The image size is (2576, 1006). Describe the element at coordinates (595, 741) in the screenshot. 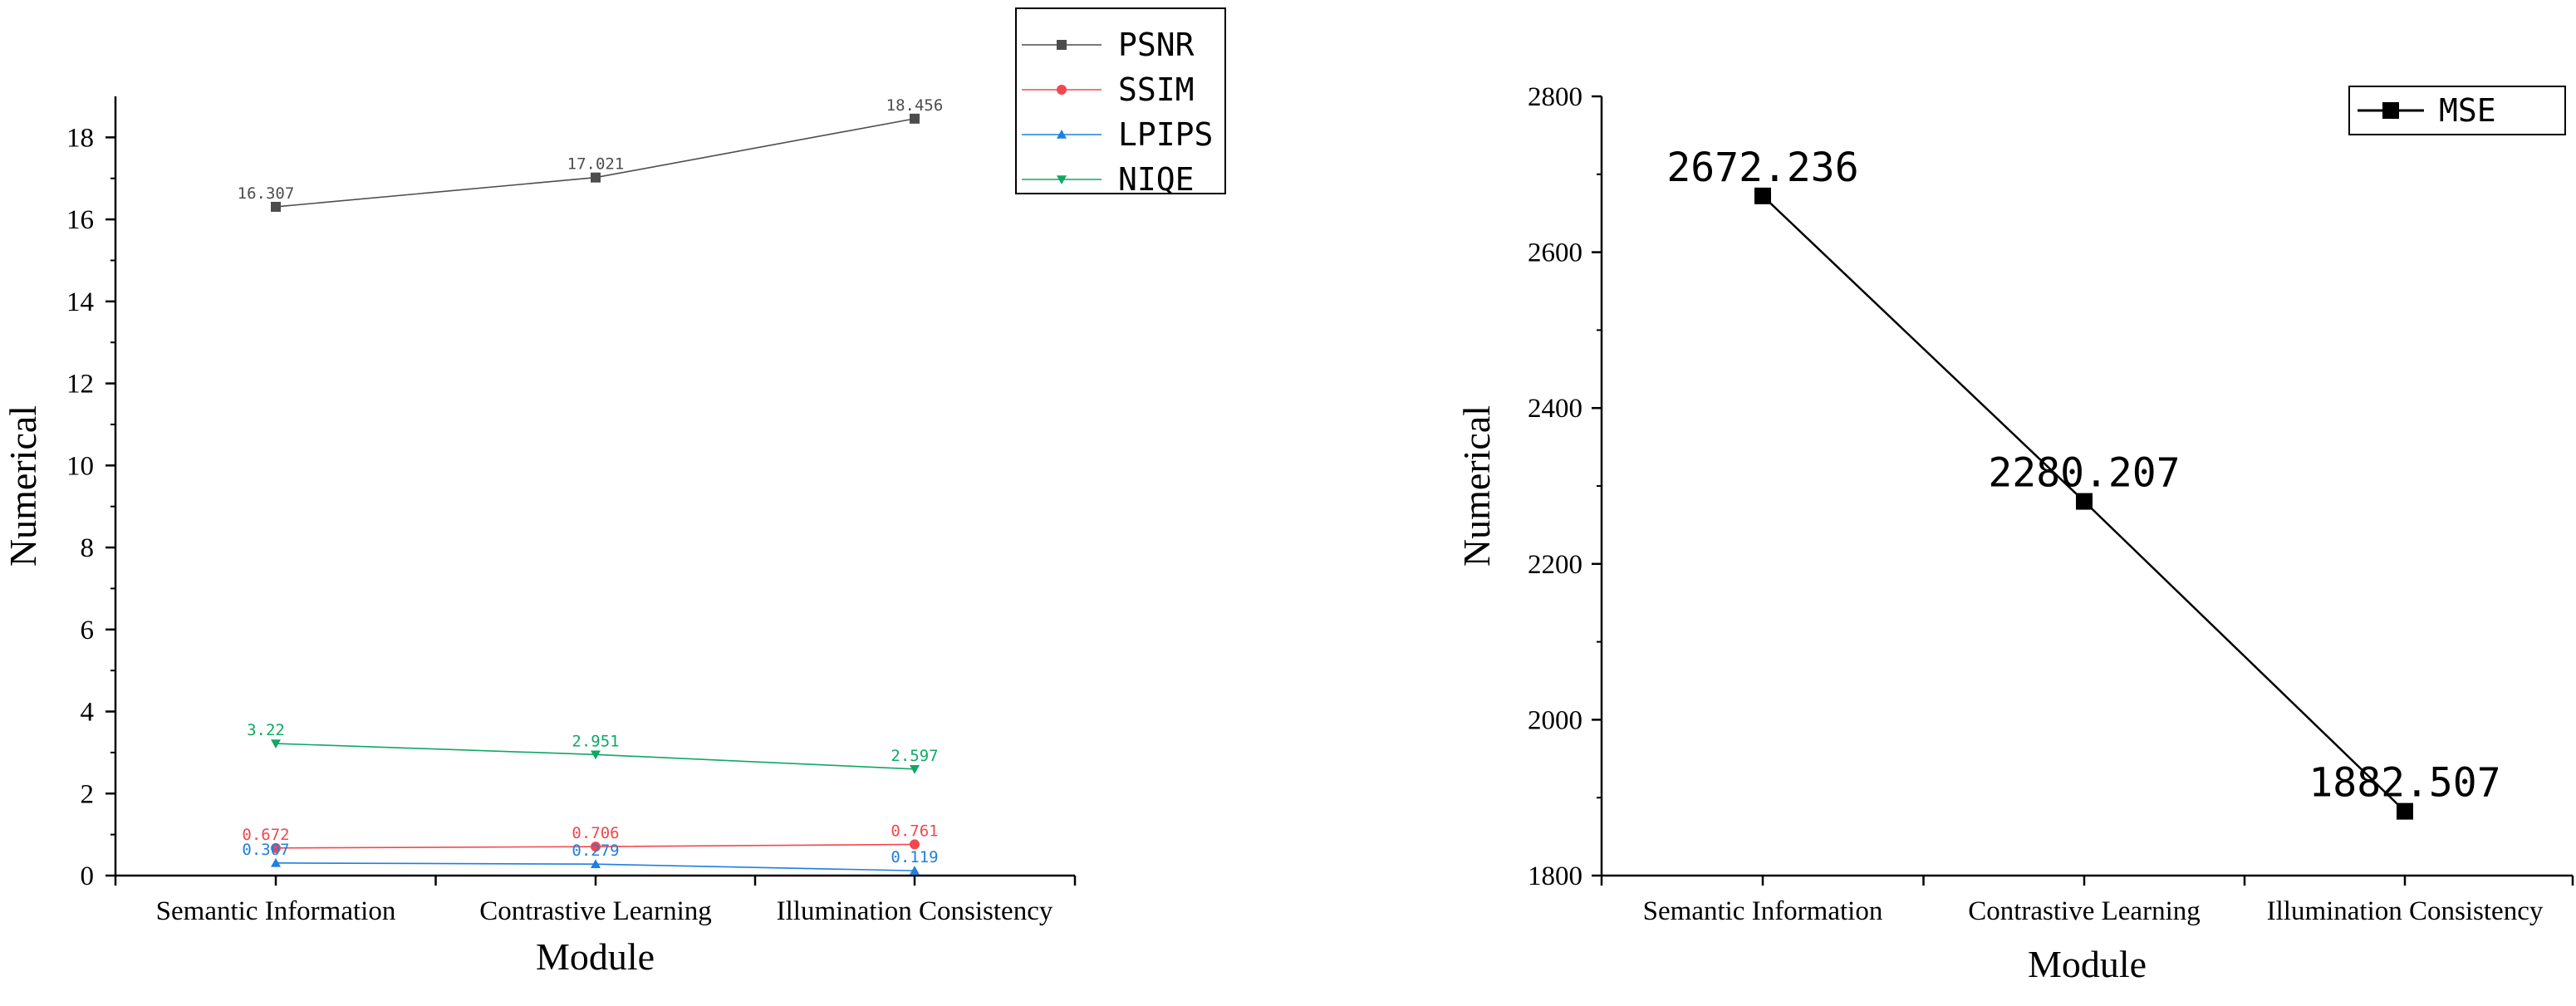

I see `data-label-niqe: 2.951` at that location.